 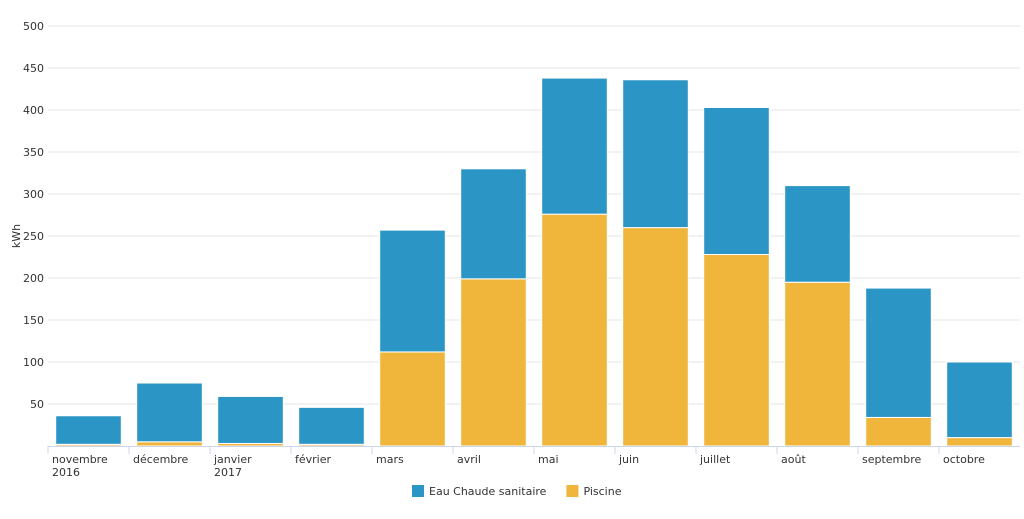 What do you see at coordinates (37, 404) in the screenshot?
I see `y-tick-label: 50` at bounding box center [37, 404].